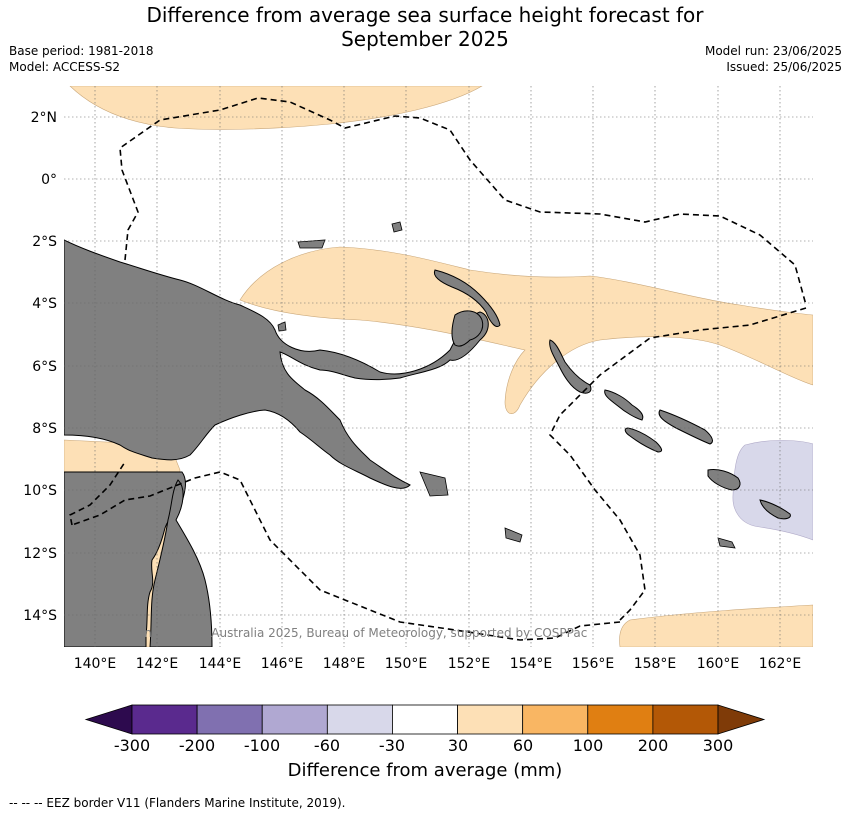 The height and width of the screenshot is (816, 850). I want to click on issued-date: Issued: 25/06/2025, so click(784, 67).